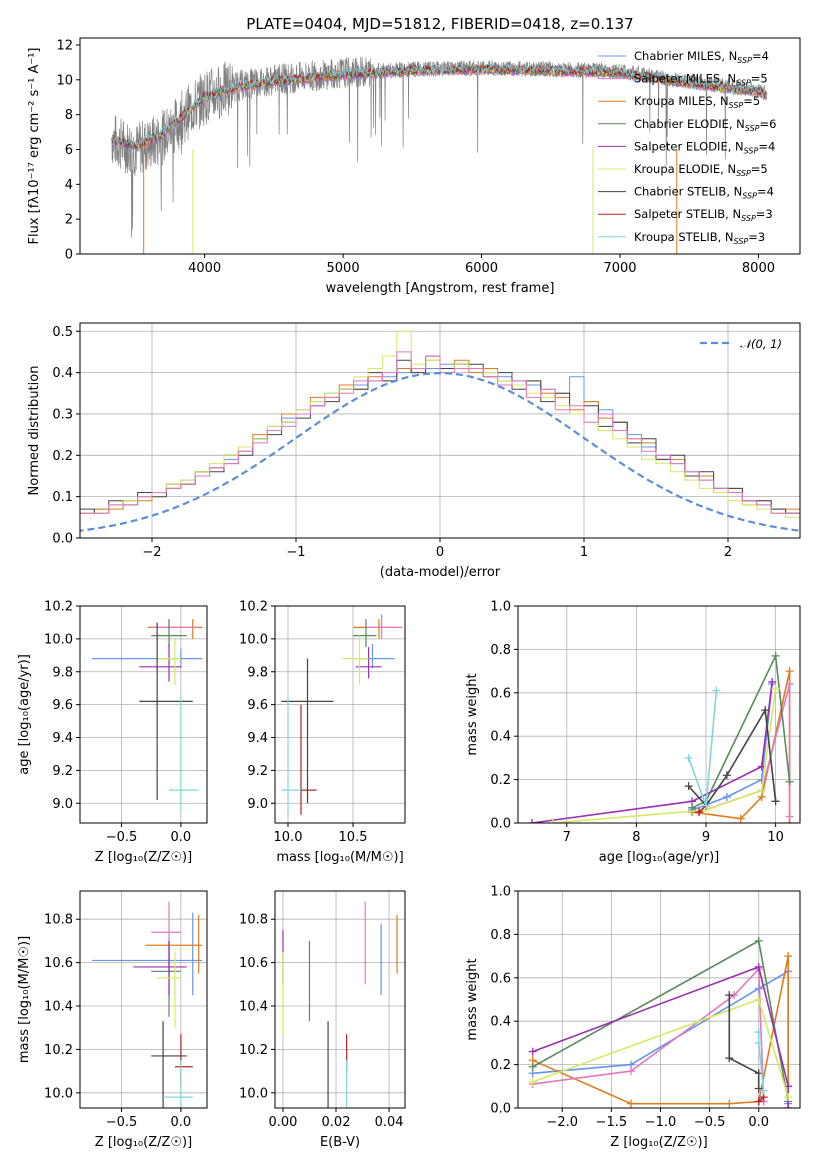 Image resolution: width=819 pixels, height=1170 pixels. I want to click on y-tick-label: 0.6, so click(500, 978).